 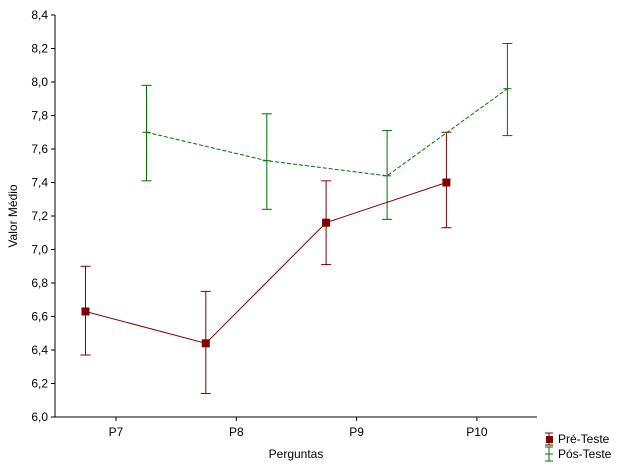 I want to click on y-tick-label: 6,0, so click(x=39, y=417).